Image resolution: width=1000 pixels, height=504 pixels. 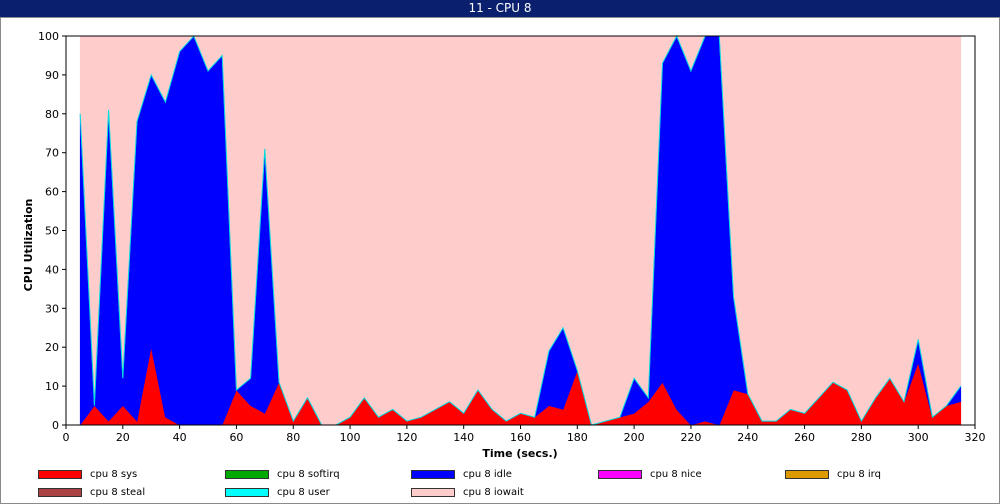 I want to click on x-tick-label: 180, so click(x=577, y=437).